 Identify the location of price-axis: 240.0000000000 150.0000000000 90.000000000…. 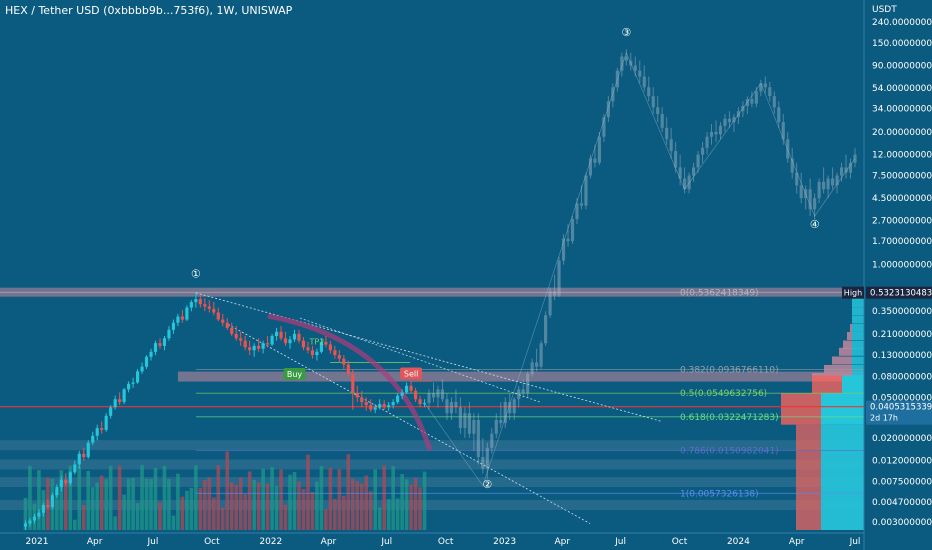
(902, 273).